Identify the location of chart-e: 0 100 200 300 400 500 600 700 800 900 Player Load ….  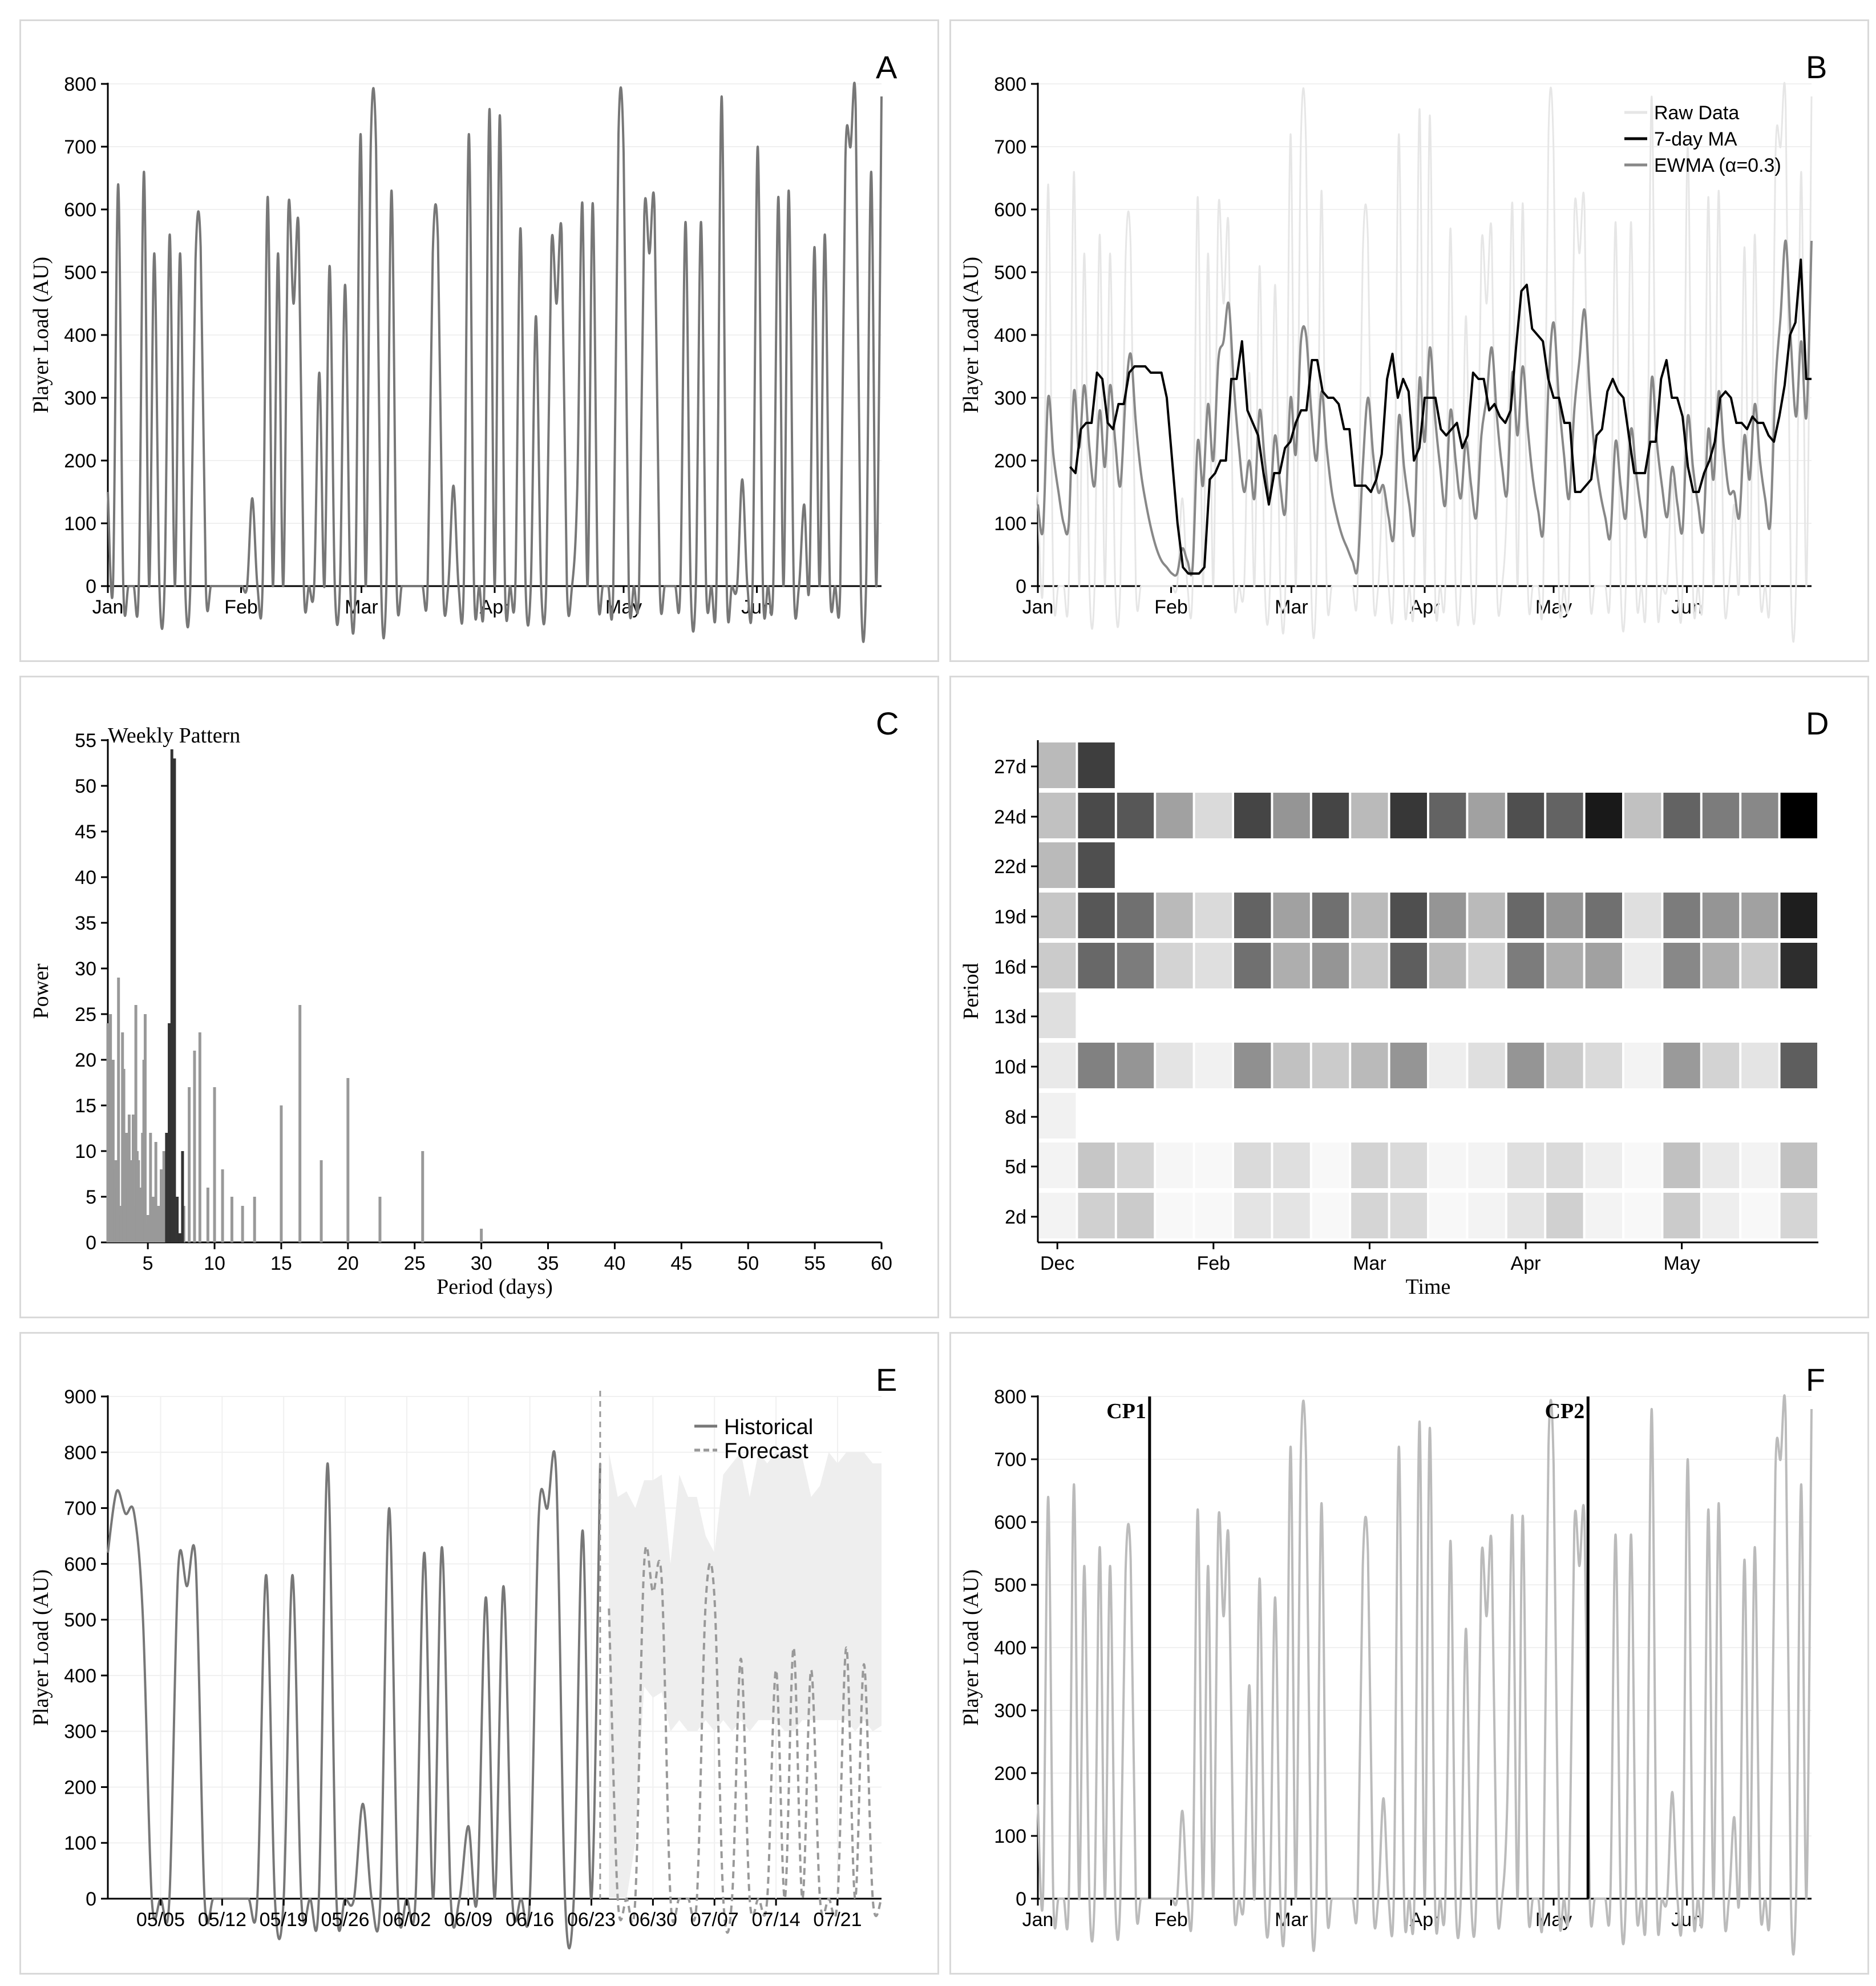
(456, 1667).